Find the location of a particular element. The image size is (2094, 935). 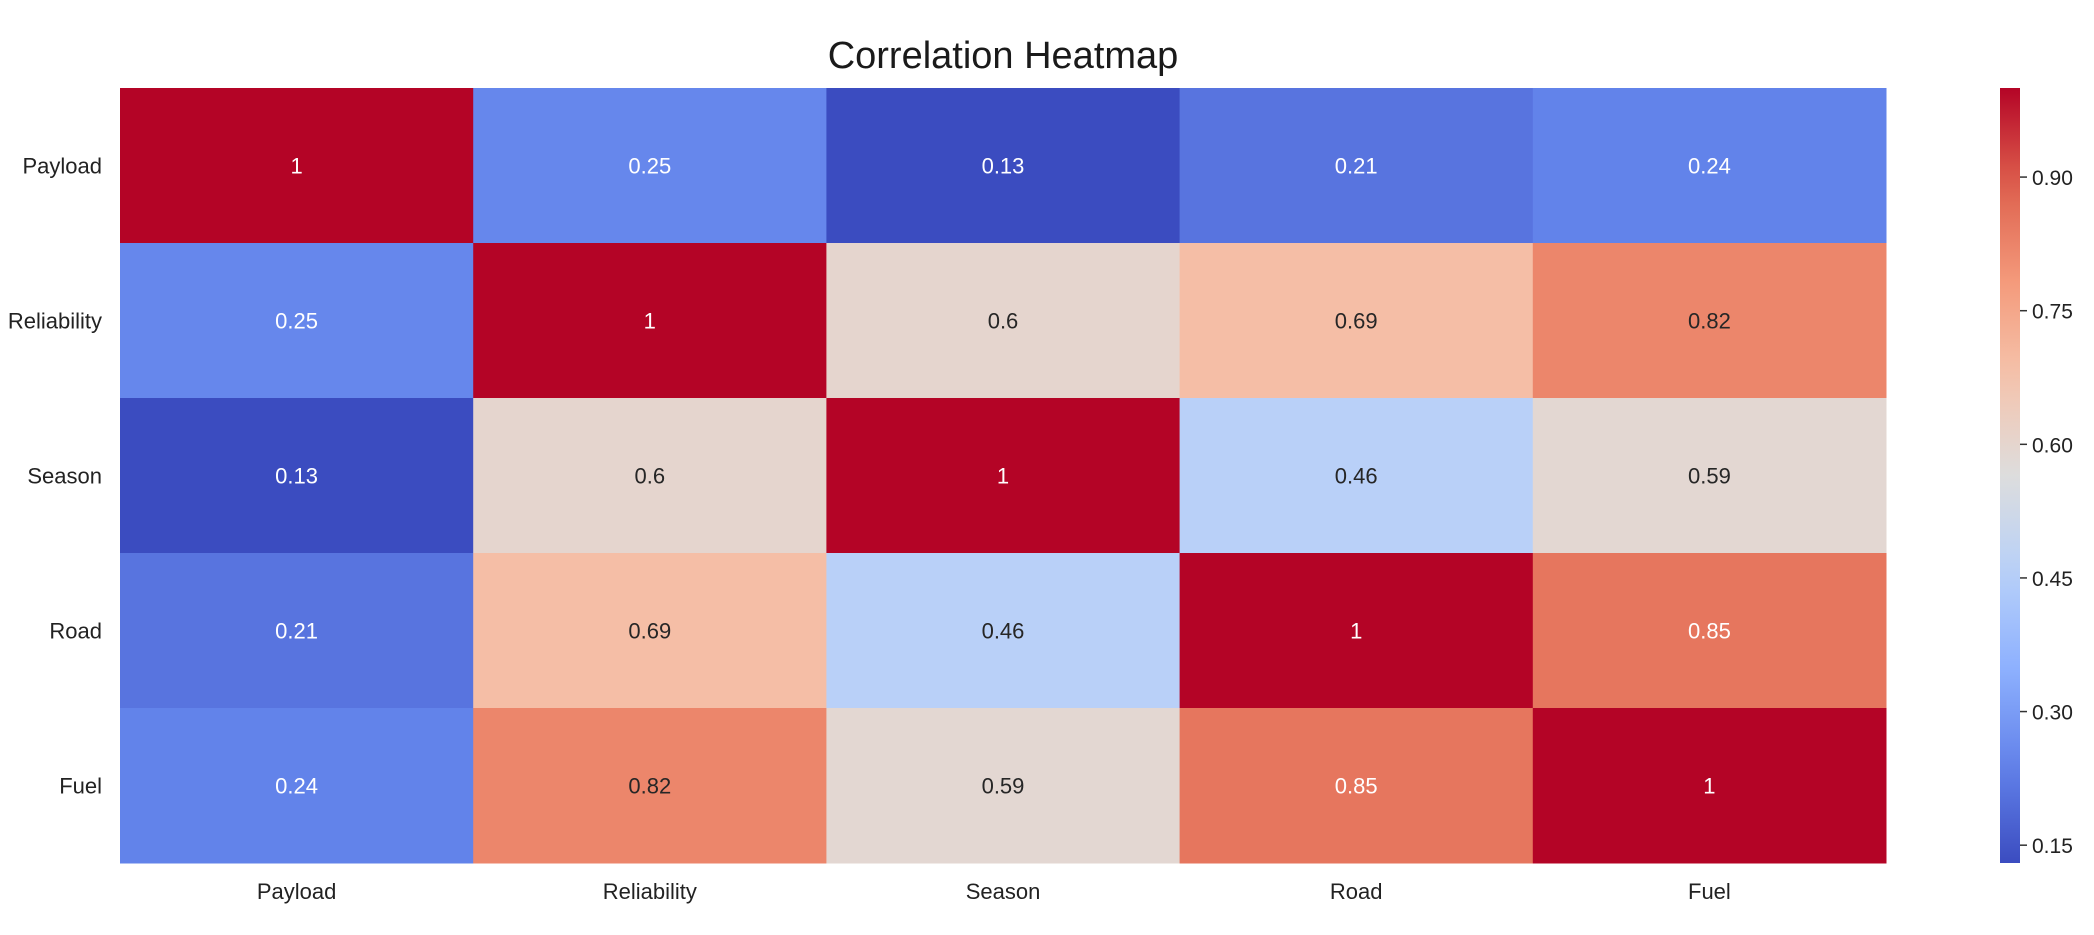

heatmap-annotation-1-1: 1 is located at coordinates (650, 321).